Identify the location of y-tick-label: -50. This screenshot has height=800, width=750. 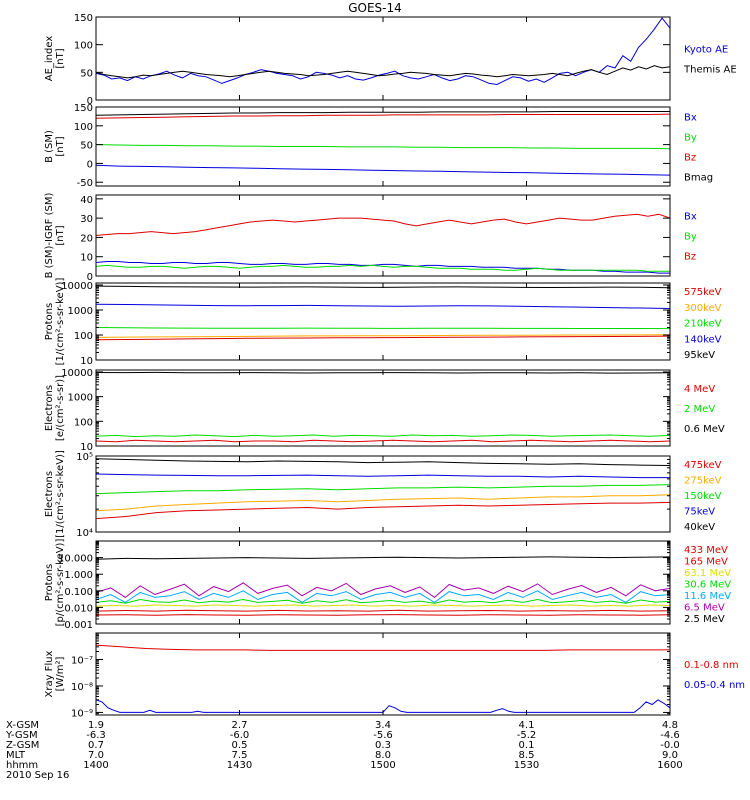
(85, 183).